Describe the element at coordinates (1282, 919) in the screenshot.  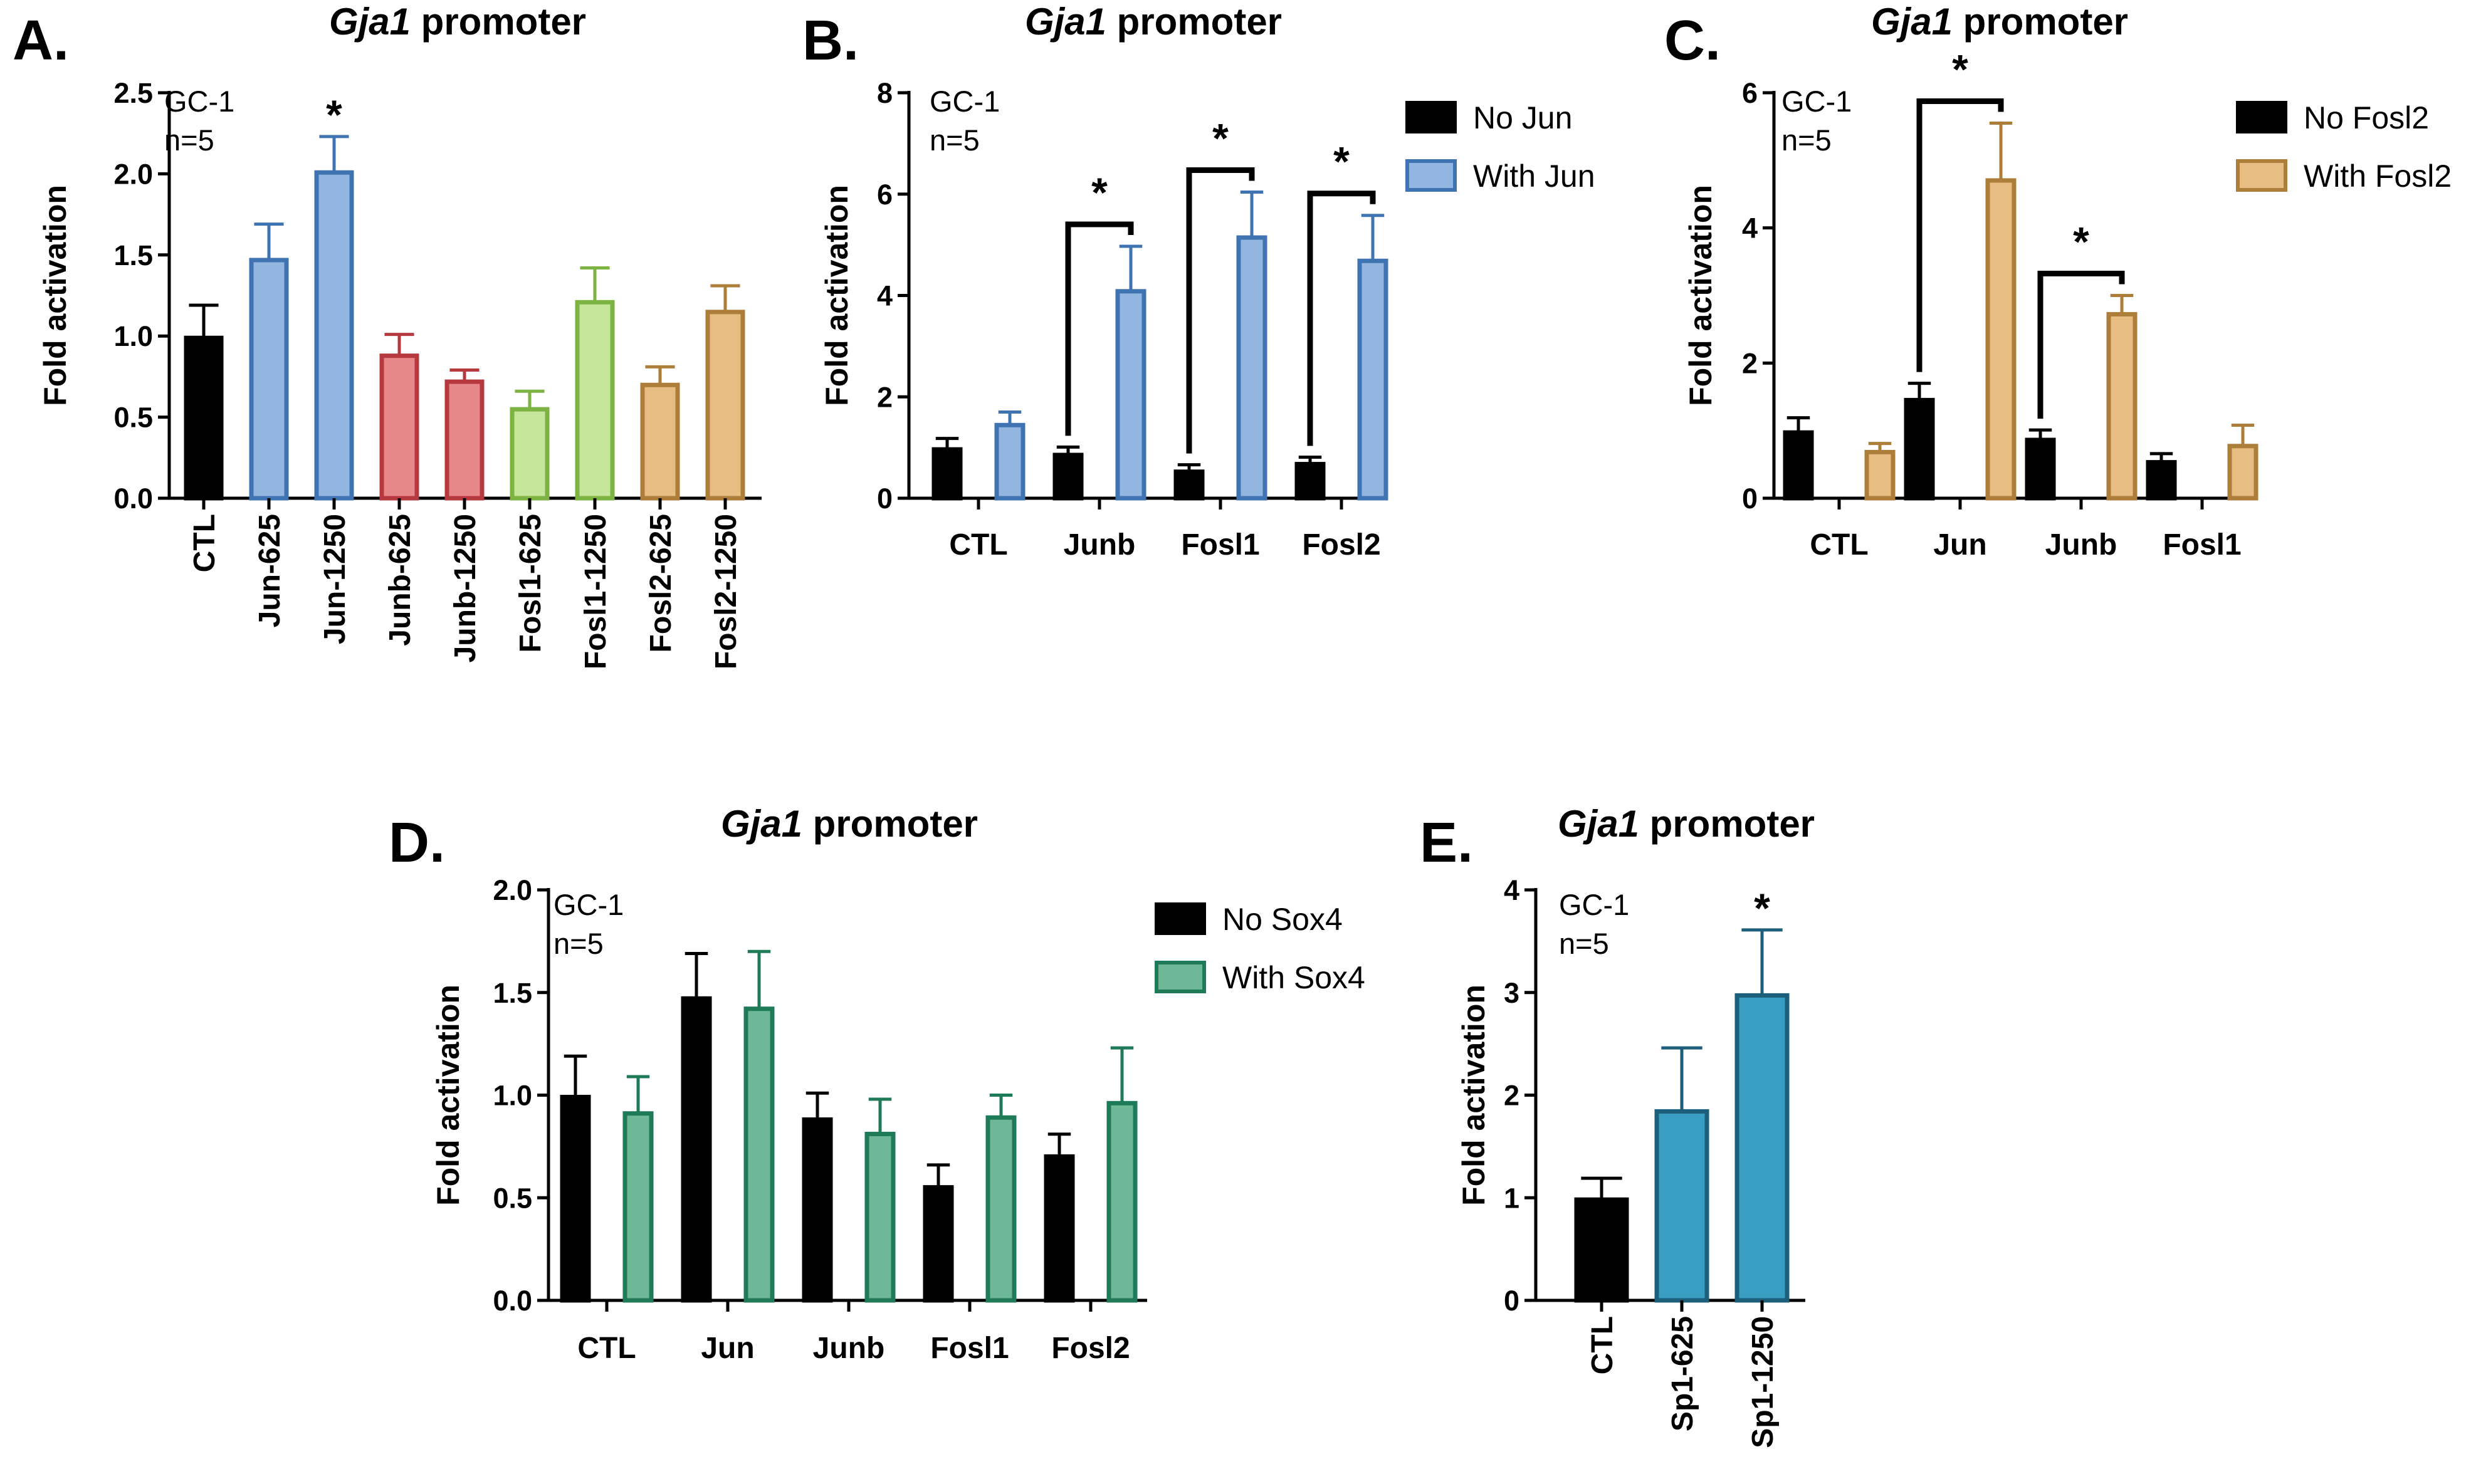
I see `legend-label: No Sox4` at that location.